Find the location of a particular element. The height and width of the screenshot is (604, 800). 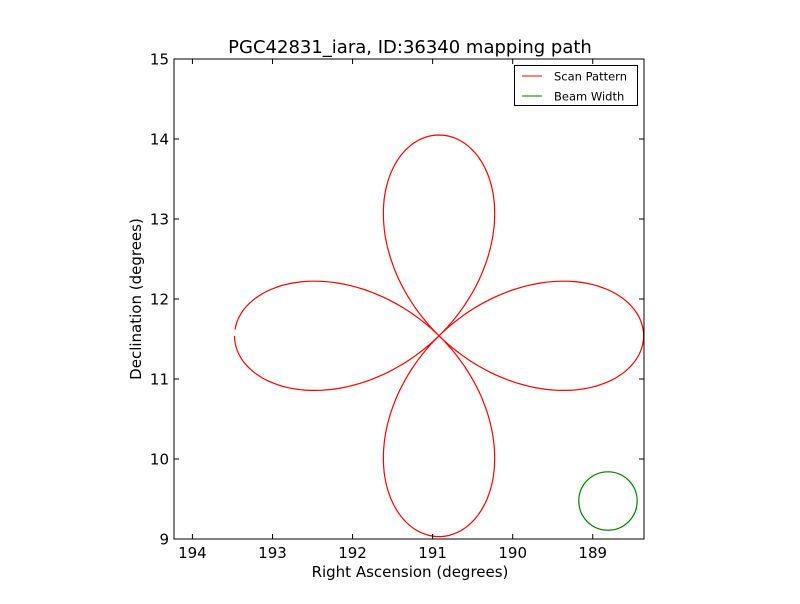

legend: Scan Pattern Beam Width is located at coordinates (576, 85).